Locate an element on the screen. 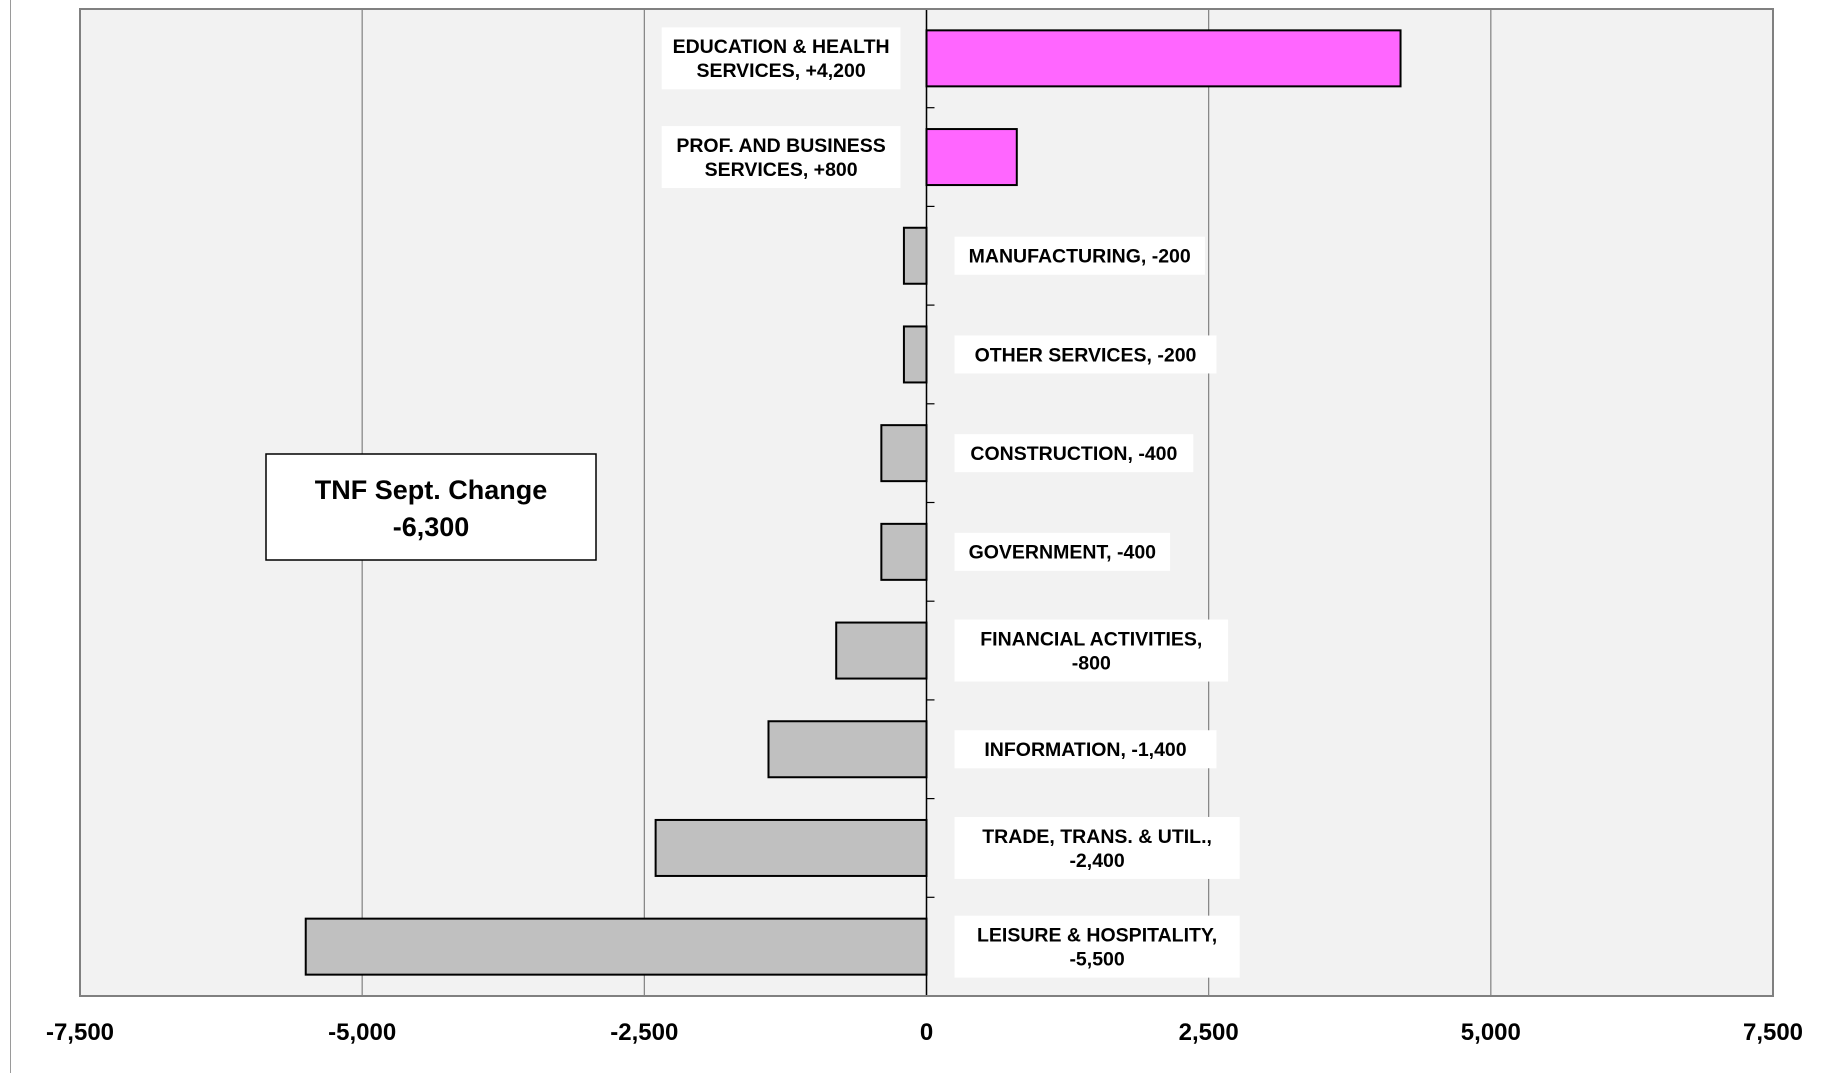  bar-label: MANUFACTURING, -200 is located at coordinates (1079, 255).